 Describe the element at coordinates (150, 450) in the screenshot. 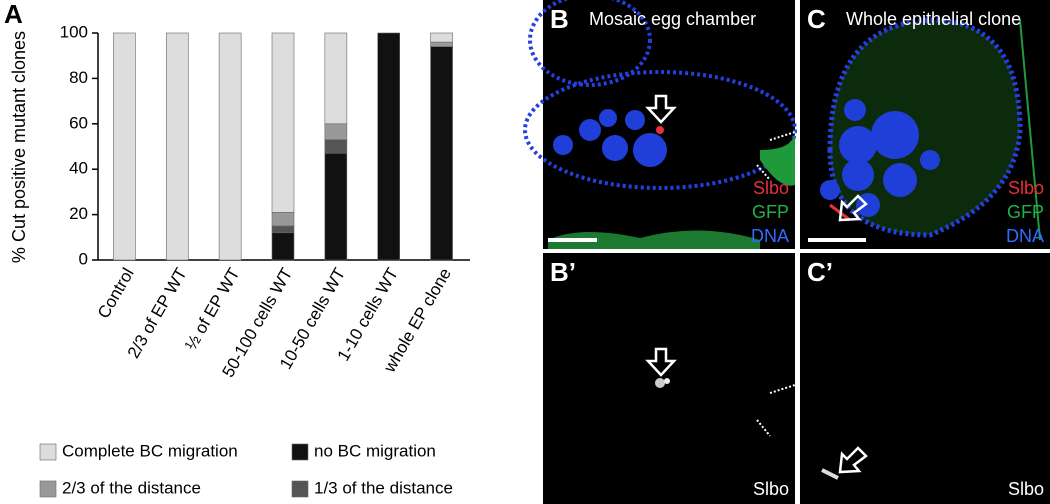

I see `legend-label: Complete BC migration` at that location.